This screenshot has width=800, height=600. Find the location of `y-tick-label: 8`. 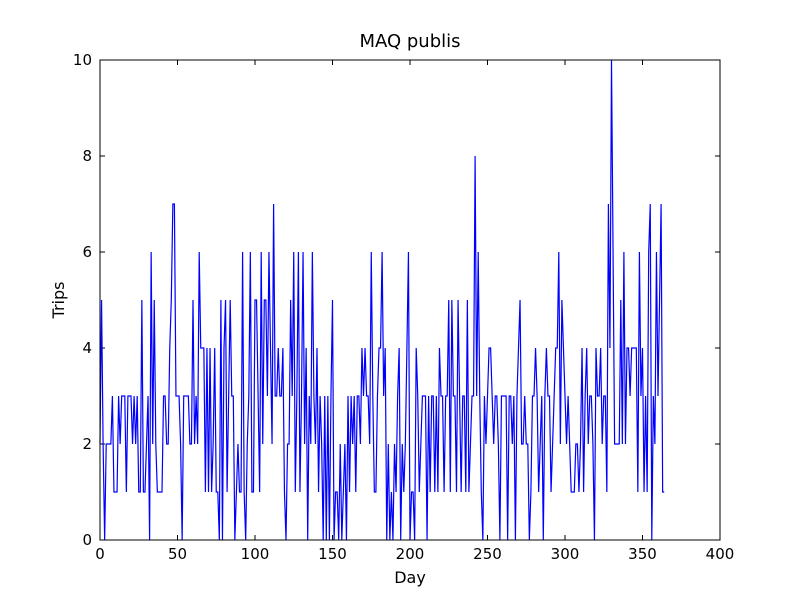

y-tick-label: 8 is located at coordinates (87, 156).